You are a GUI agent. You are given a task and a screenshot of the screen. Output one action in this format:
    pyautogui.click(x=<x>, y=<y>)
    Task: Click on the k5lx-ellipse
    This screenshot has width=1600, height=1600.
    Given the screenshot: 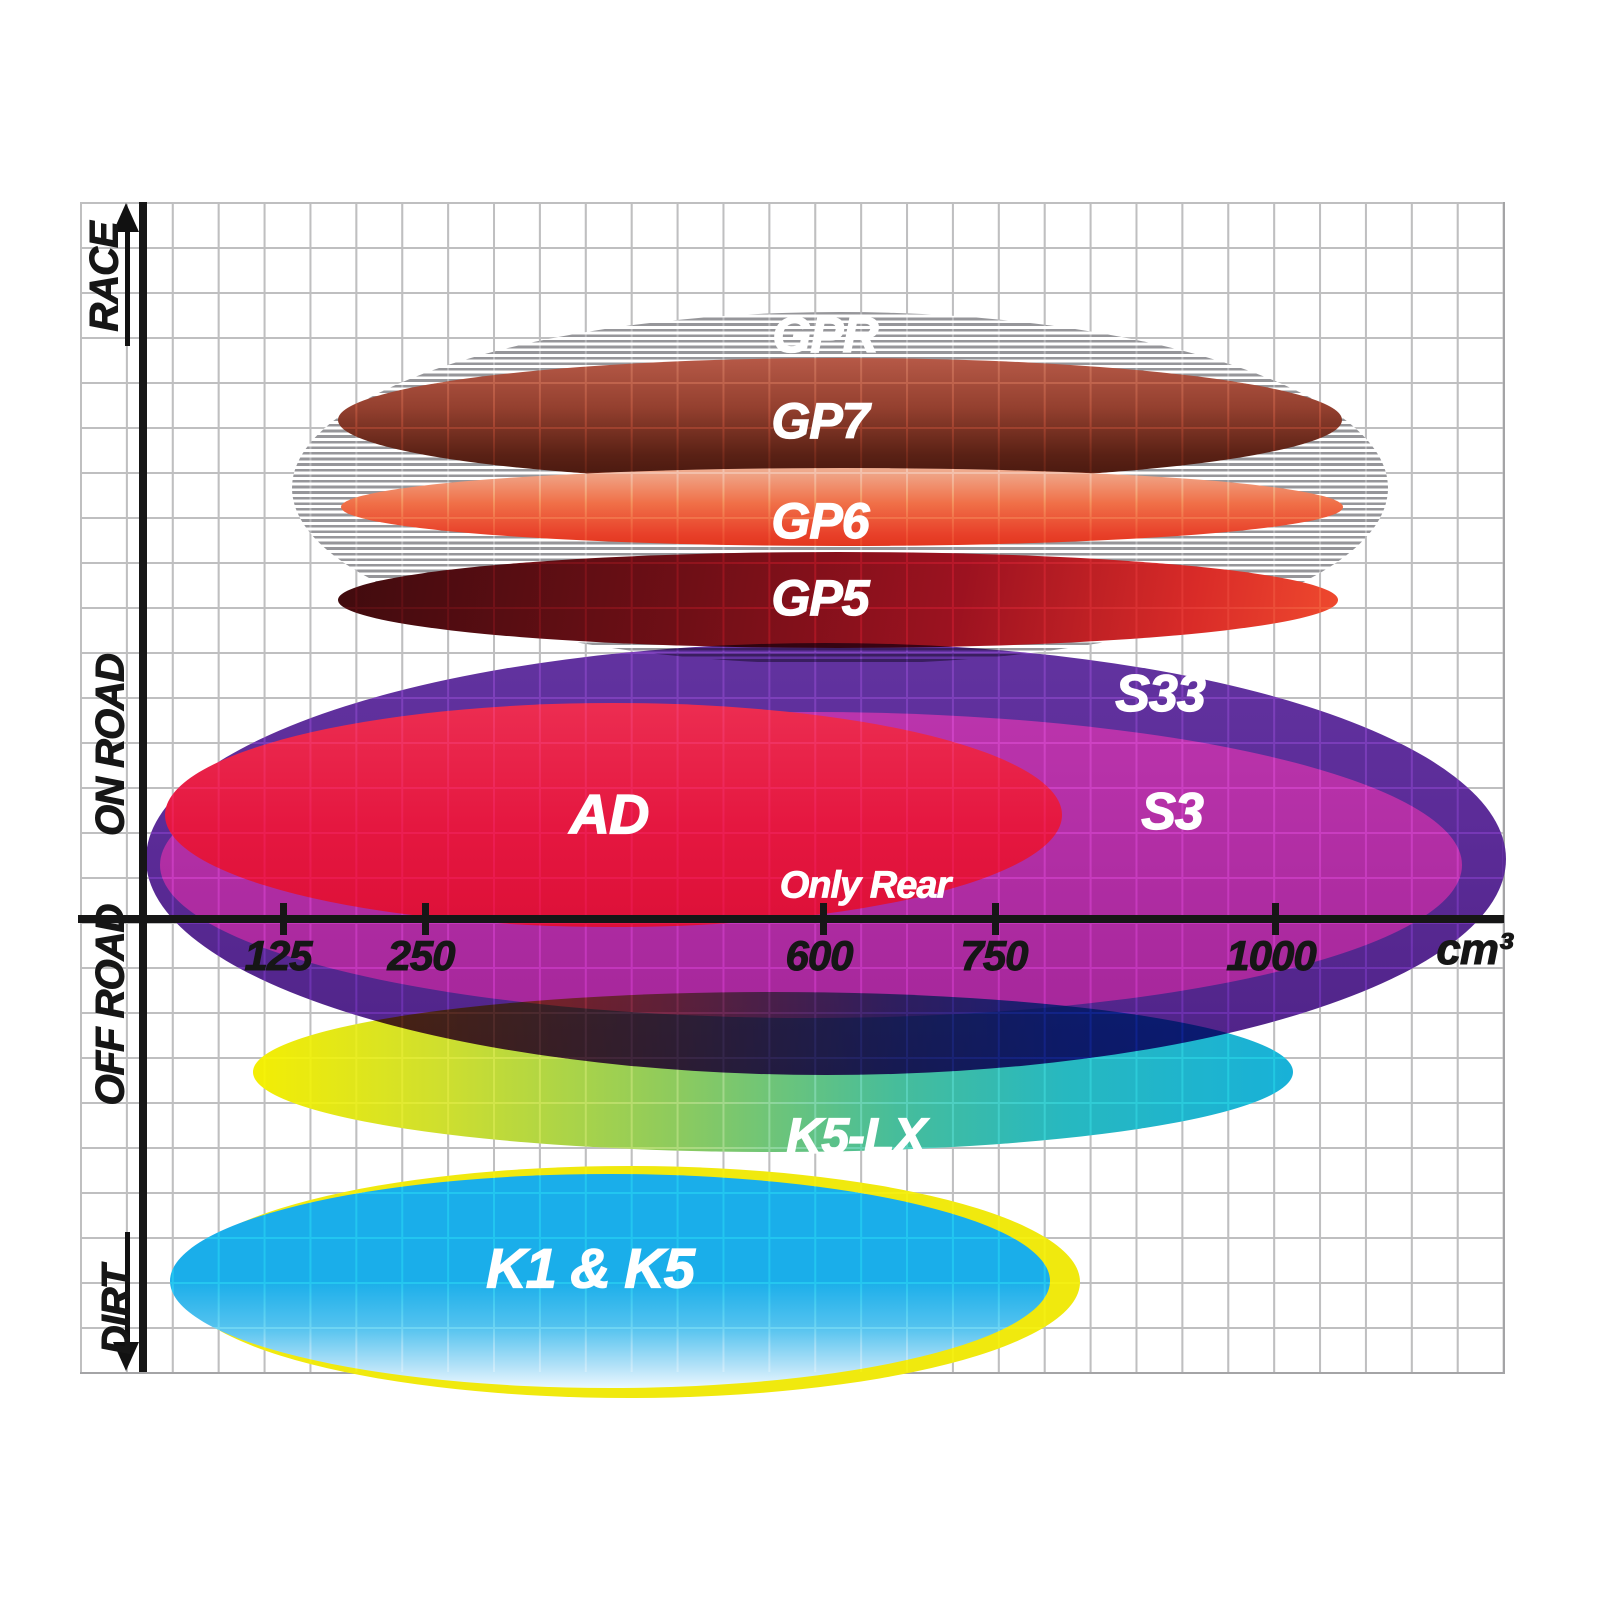 What is the action you would take?
    pyautogui.click(x=773, y=1072)
    